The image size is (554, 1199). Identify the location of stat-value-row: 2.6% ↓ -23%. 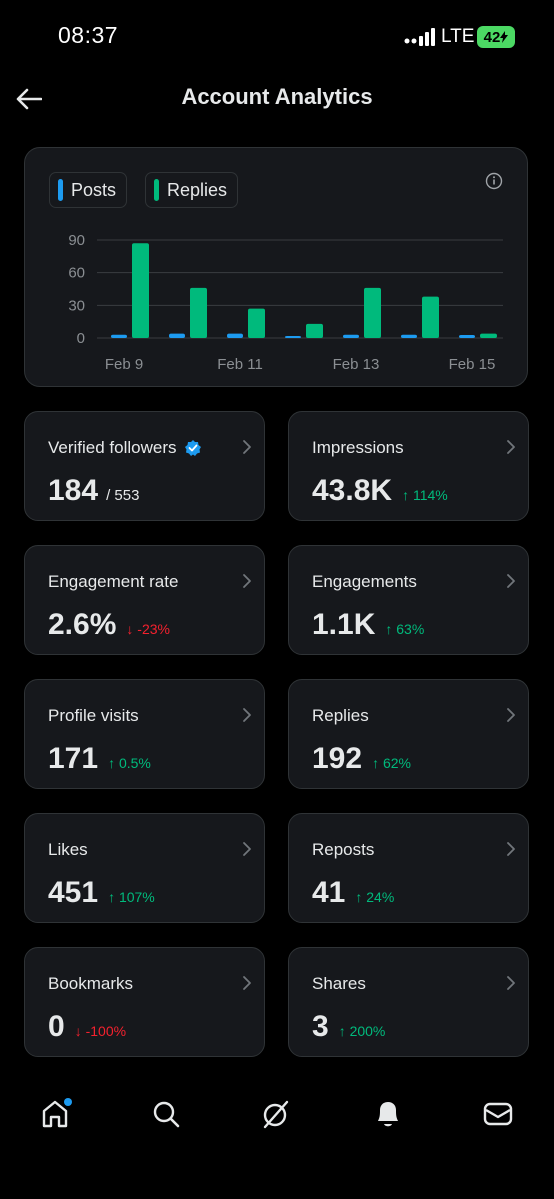
(109, 625).